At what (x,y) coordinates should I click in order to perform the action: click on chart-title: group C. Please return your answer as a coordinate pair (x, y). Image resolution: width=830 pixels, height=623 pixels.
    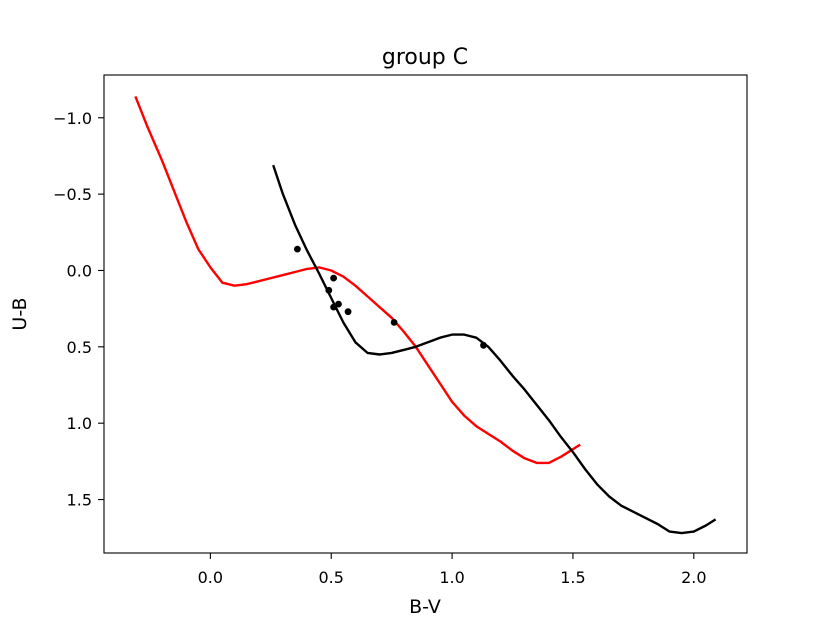
    Looking at the image, I should click on (425, 57).